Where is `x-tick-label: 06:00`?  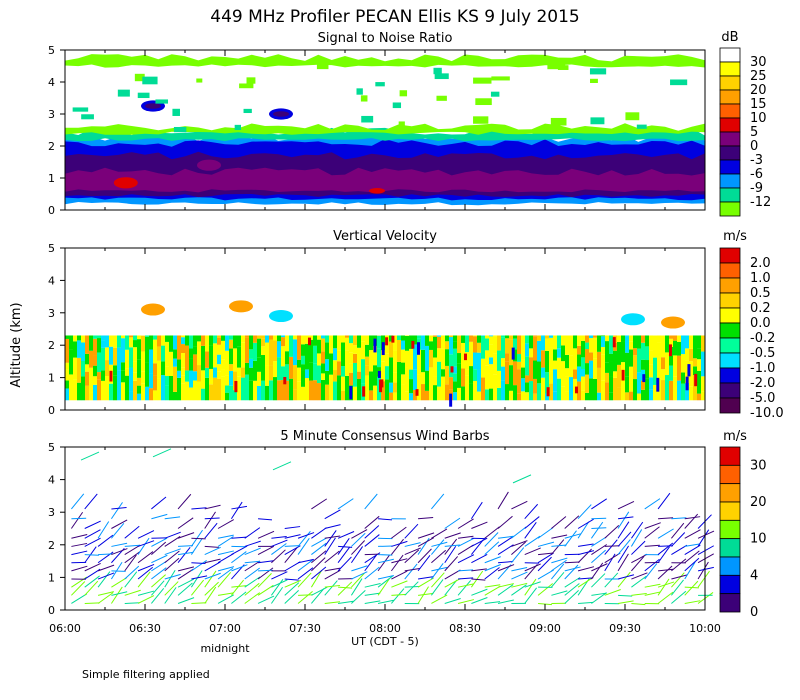 x-tick-label: 06:00 is located at coordinates (65, 628).